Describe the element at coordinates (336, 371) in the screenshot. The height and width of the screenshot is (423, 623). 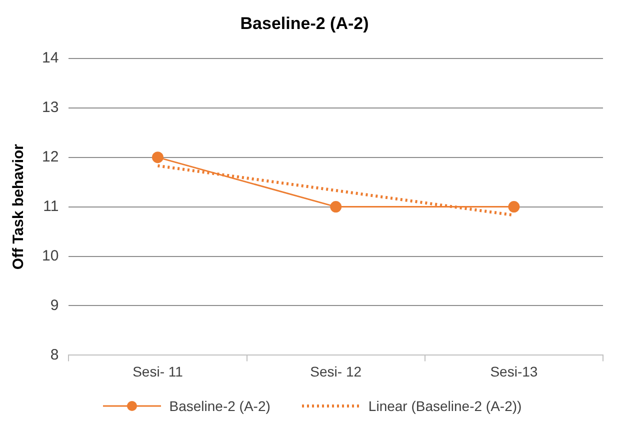
I see `x-tick-label: Sesi- 12` at that location.